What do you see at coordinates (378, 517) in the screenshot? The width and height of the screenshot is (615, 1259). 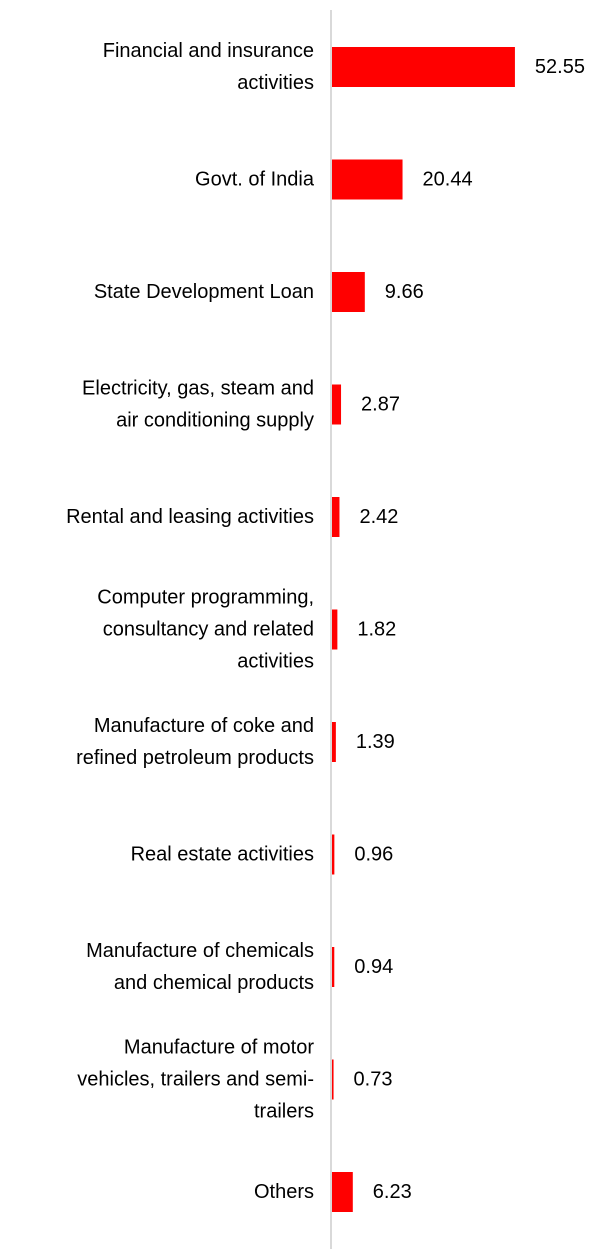 I see `value-label: 2.42` at bounding box center [378, 517].